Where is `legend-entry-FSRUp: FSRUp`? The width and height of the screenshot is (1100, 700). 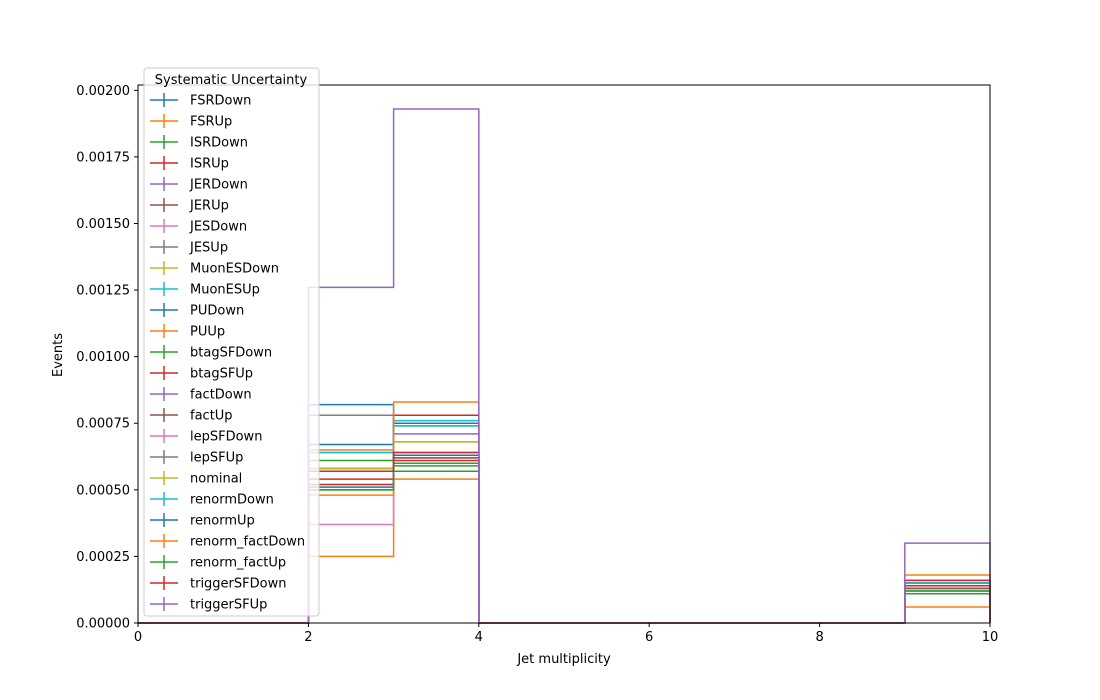
legend-entry-FSRUp: FSRUp is located at coordinates (191, 122).